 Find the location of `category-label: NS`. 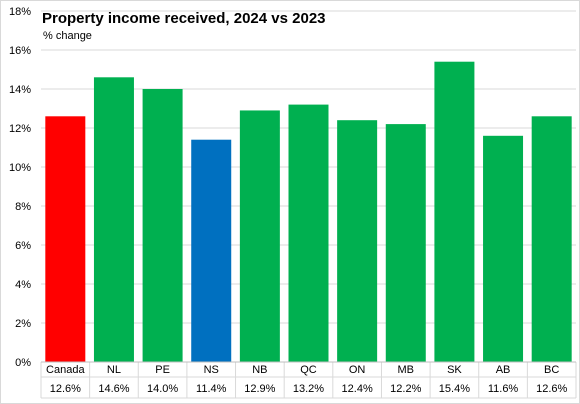

category-label: NS is located at coordinates (211, 370).